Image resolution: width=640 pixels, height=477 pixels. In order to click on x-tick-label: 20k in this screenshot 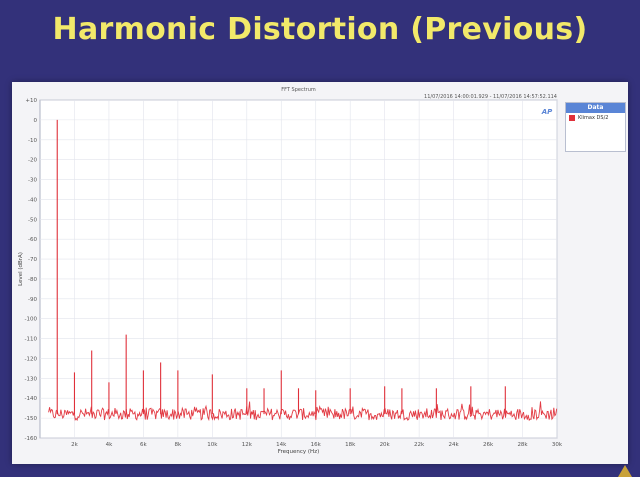, I will do `click(385, 445)`.